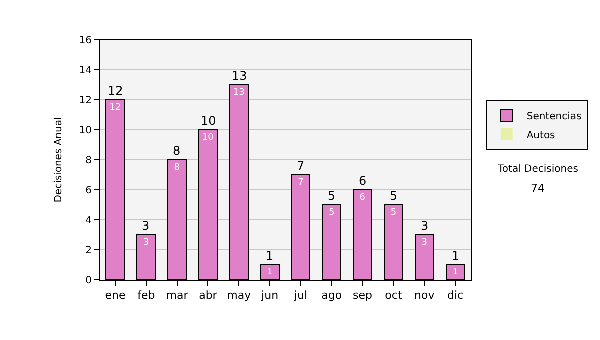 The image size is (600, 340). Describe the element at coordinates (58, 160) in the screenshot. I see `y-axis-title: Decisiones Anual` at that location.